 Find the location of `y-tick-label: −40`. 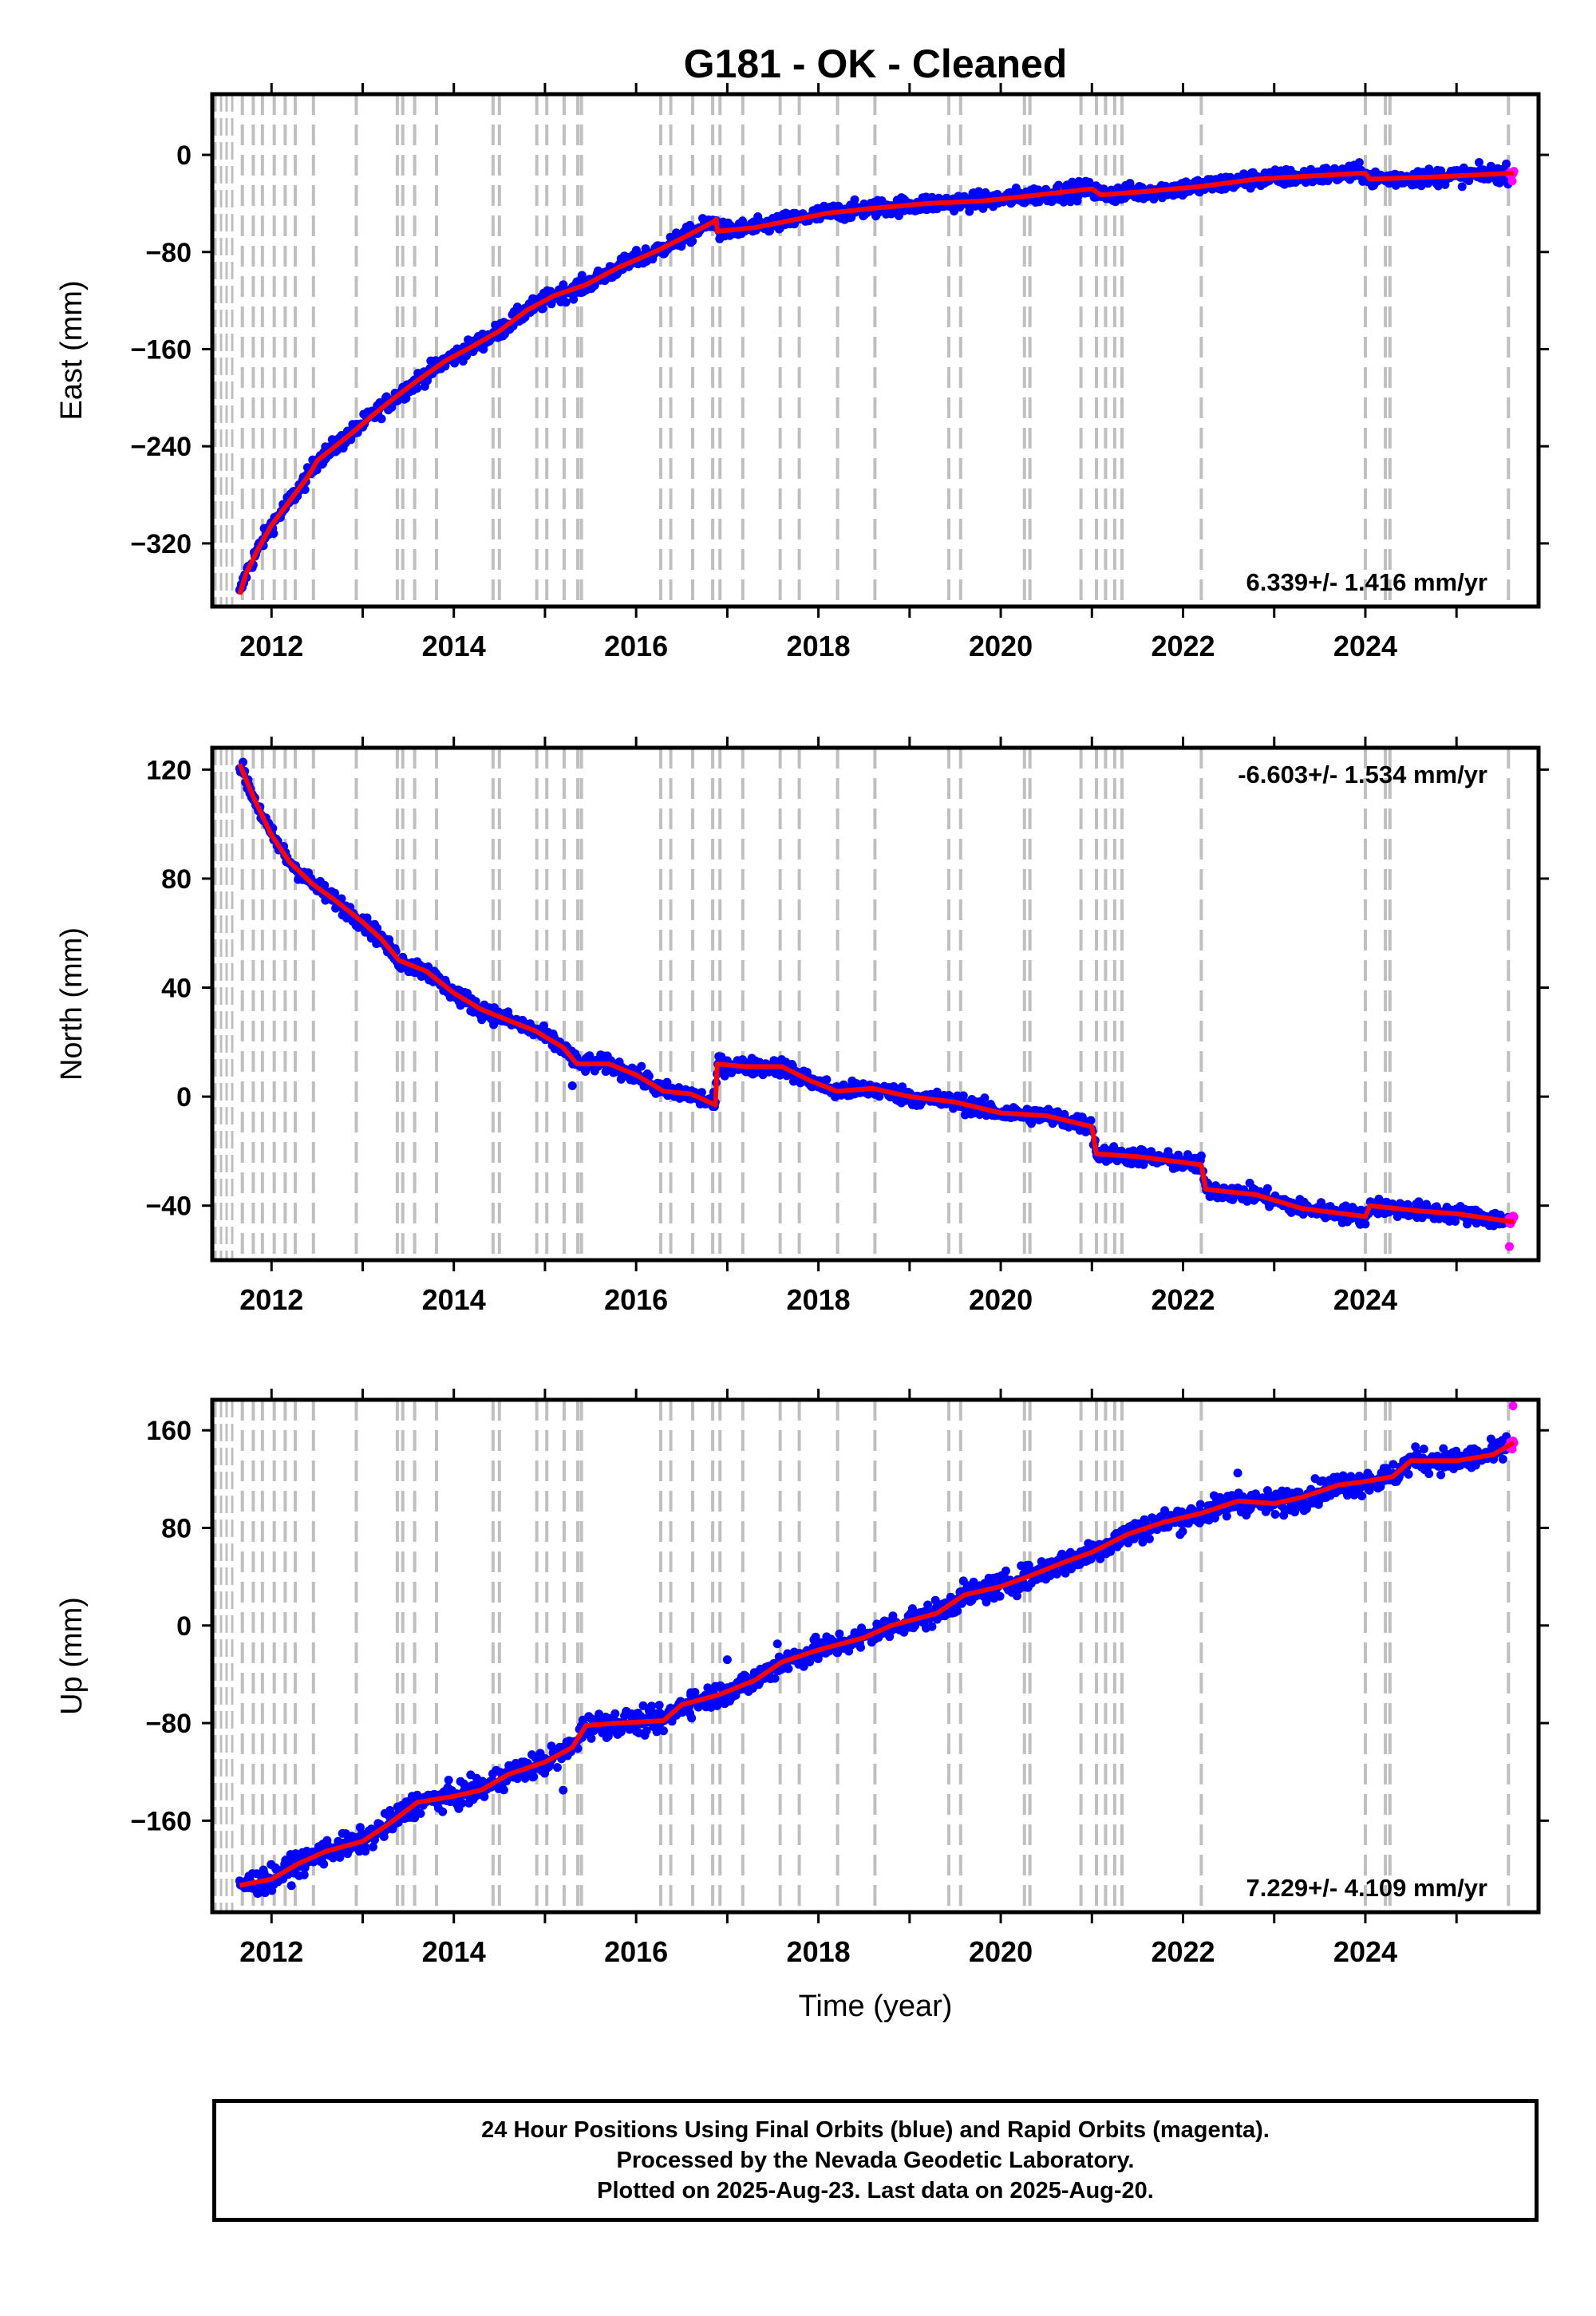

y-tick-label: −40 is located at coordinates (168, 1207).